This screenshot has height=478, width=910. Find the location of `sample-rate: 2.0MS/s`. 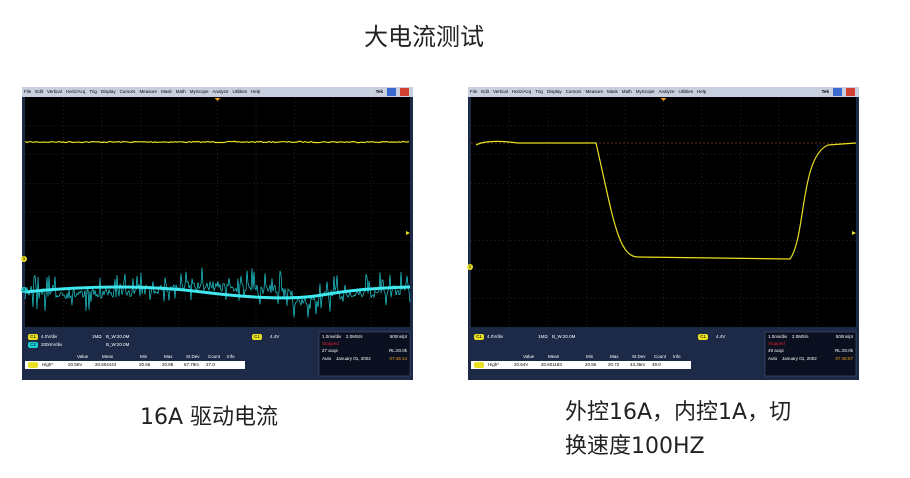

sample-rate: 2.0MS/s is located at coordinates (800, 336).